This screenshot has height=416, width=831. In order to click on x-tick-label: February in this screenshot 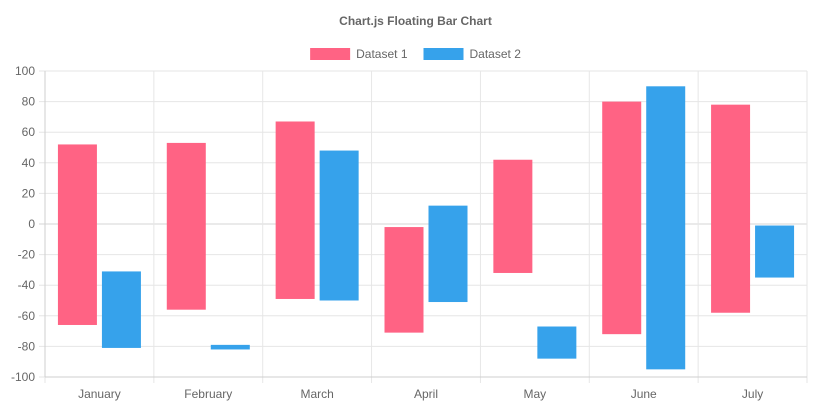, I will do `click(208, 394)`.